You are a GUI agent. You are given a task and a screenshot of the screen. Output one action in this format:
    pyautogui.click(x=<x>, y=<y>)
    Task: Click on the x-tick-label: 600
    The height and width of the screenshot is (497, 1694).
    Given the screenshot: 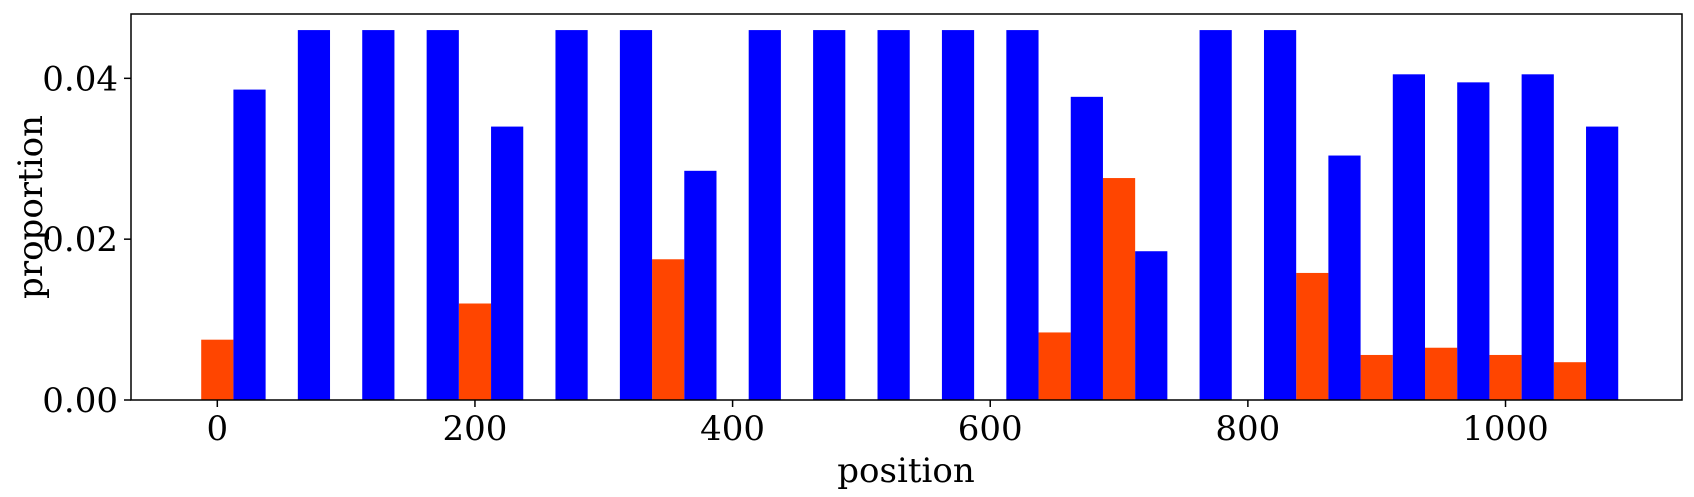 What is the action you would take?
    pyautogui.click(x=990, y=429)
    